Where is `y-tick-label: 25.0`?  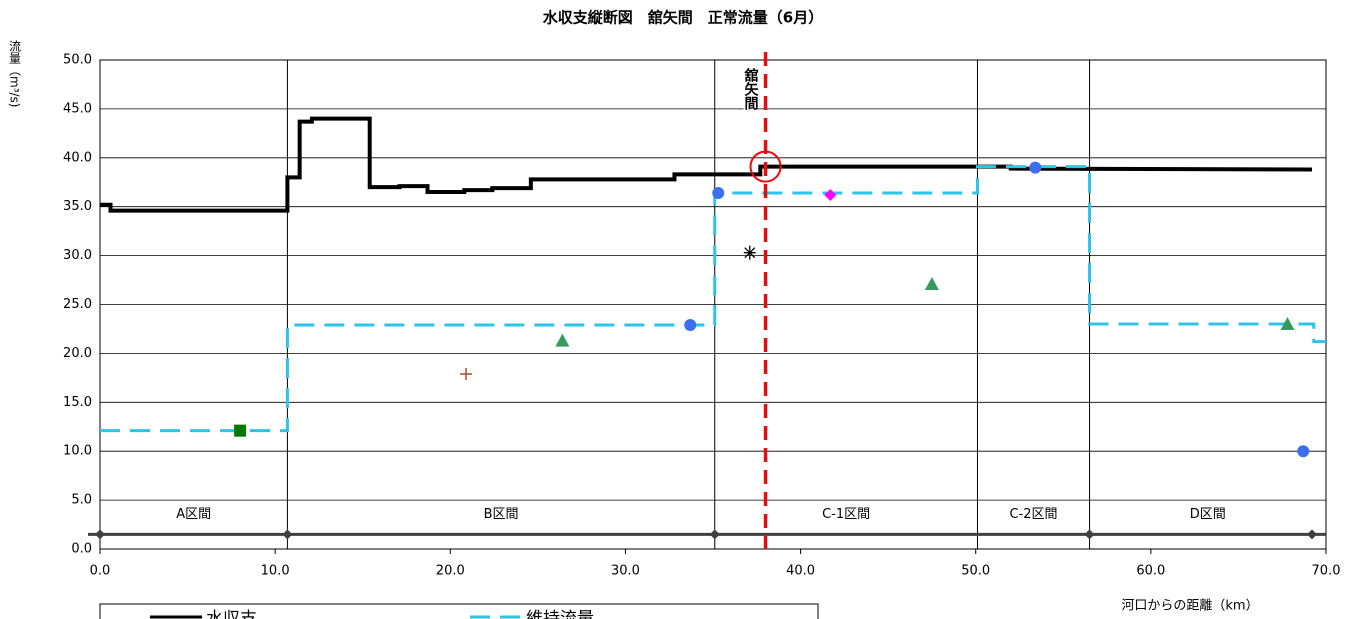
y-tick-label: 25.0 is located at coordinates (77, 304).